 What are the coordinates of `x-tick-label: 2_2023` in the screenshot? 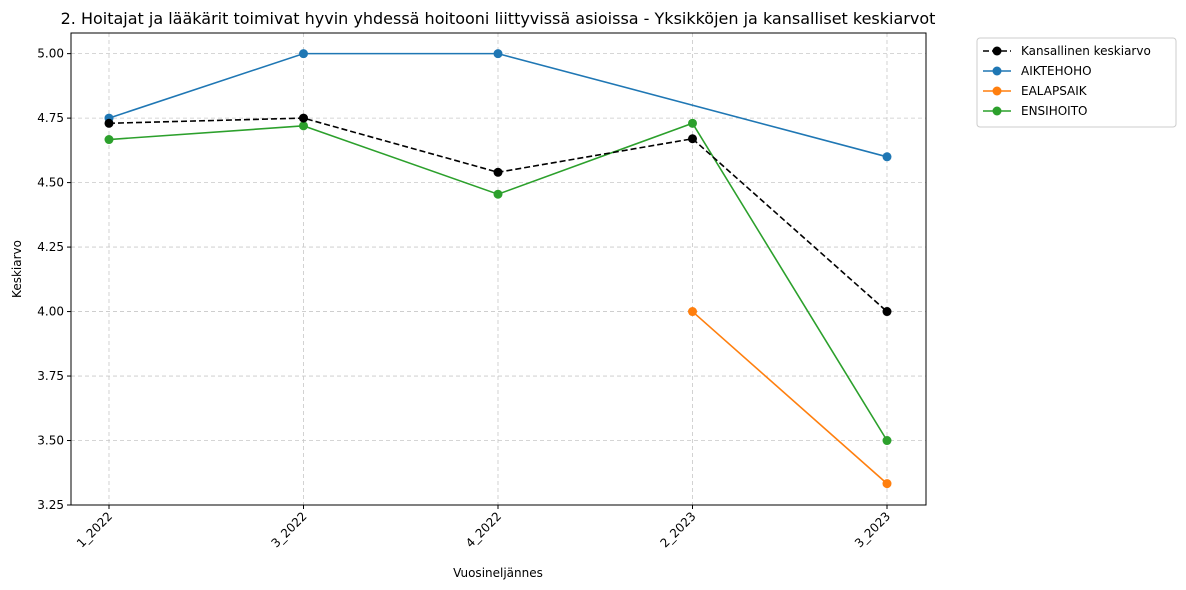 It's located at (677, 529).